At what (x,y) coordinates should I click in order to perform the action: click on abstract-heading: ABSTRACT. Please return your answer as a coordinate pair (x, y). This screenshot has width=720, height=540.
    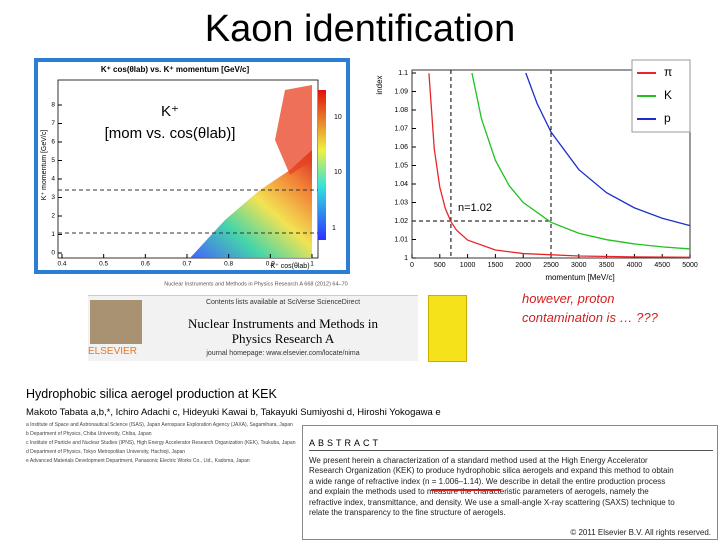
    Looking at the image, I should click on (345, 443).